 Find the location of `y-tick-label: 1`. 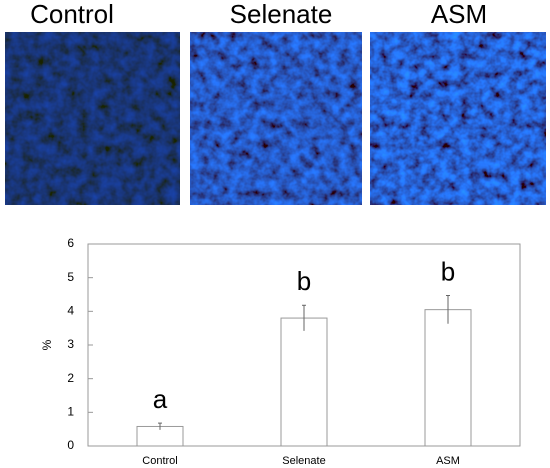

y-tick-label: 1 is located at coordinates (70, 412).